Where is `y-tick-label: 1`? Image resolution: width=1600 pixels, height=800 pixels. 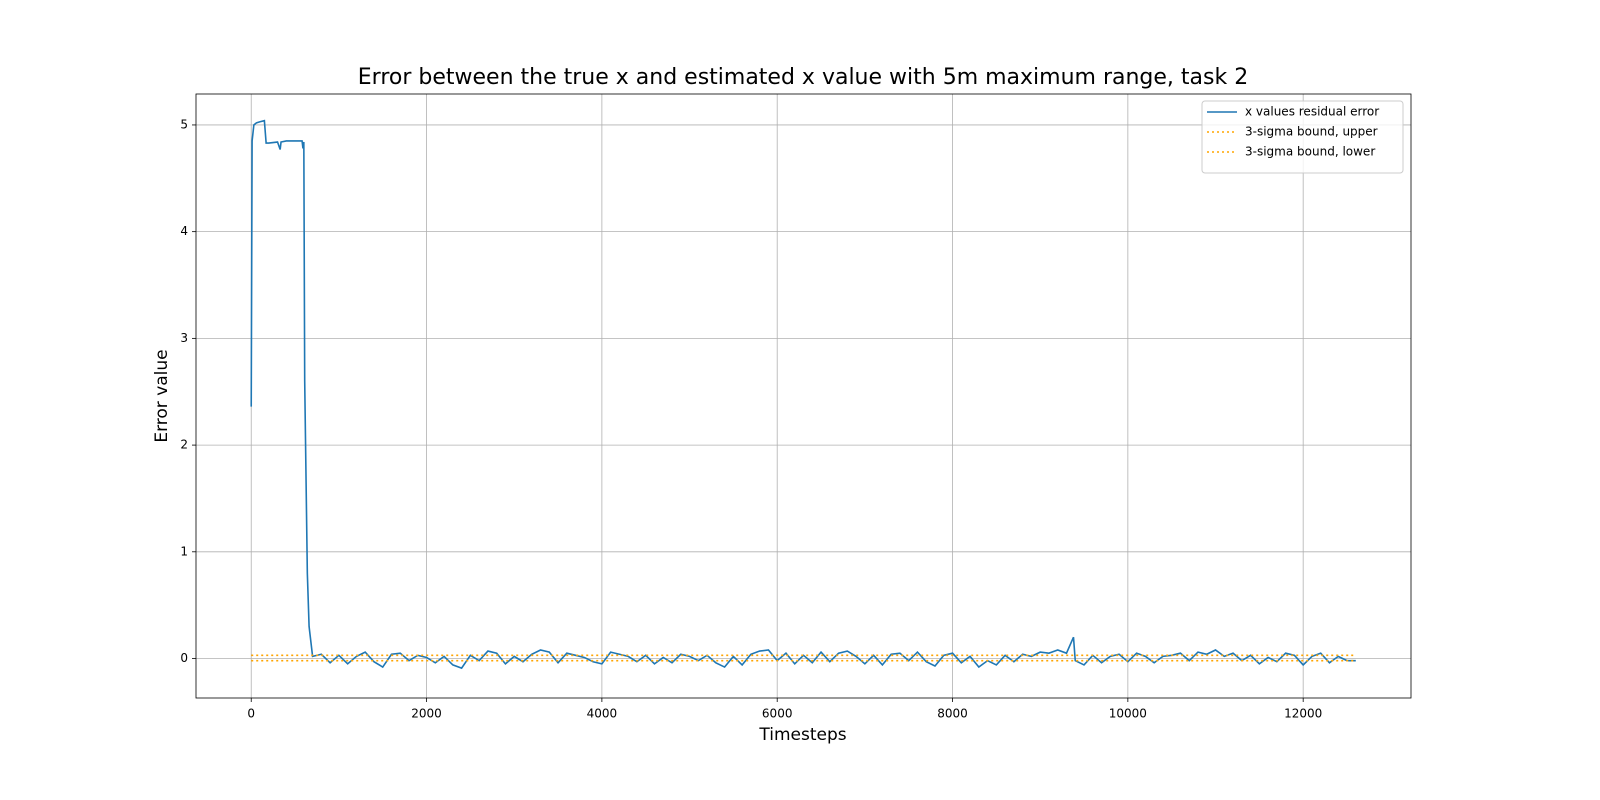 y-tick-label: 1 is located at coordinates (184, 551).